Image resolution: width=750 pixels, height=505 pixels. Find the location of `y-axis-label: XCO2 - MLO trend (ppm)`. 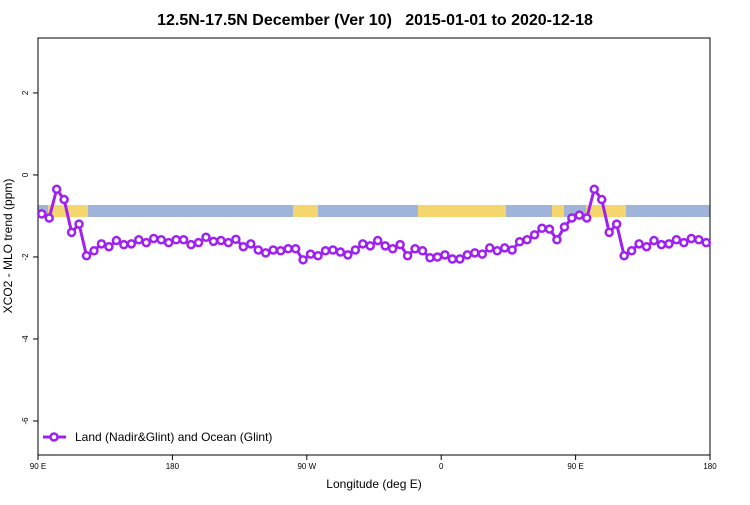

y-axis-label: XCO2 - MLO trend (ppm) is located at coordinates (8, 246).